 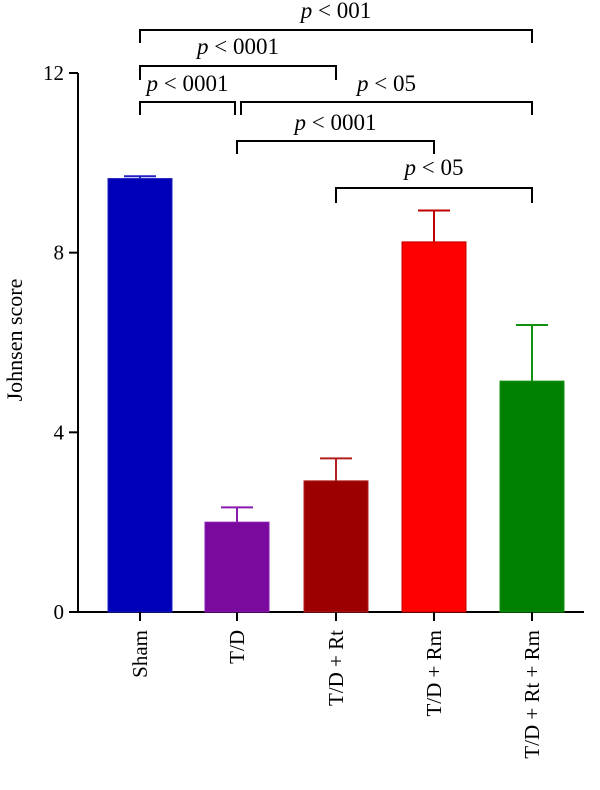 I want to click on category-label: T/D + Rt + Rm, so click(x=532, y=694).